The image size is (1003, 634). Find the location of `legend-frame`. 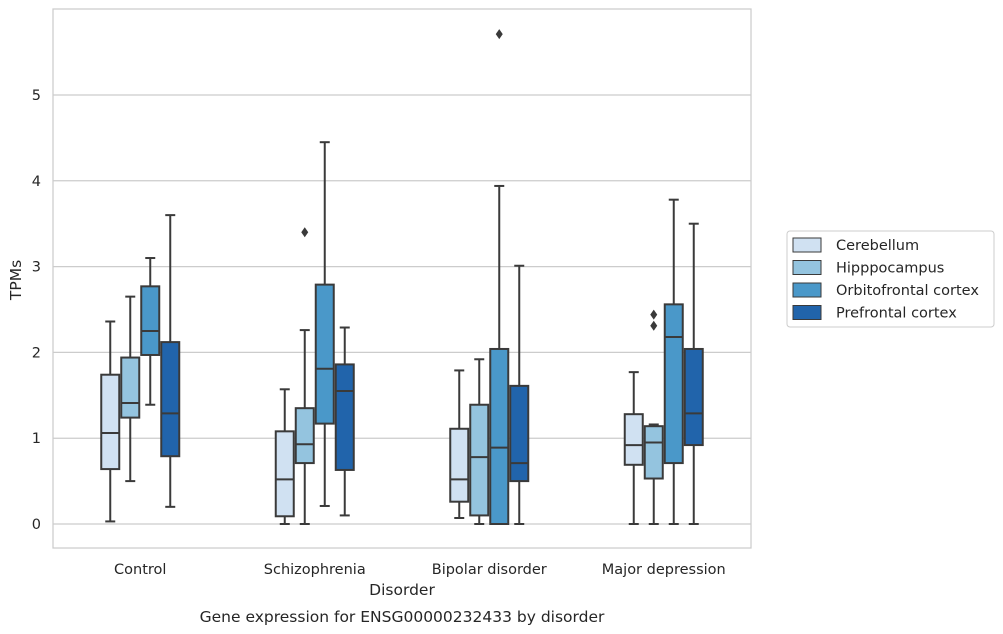

legend-frame is located at coordinates (890, 279).